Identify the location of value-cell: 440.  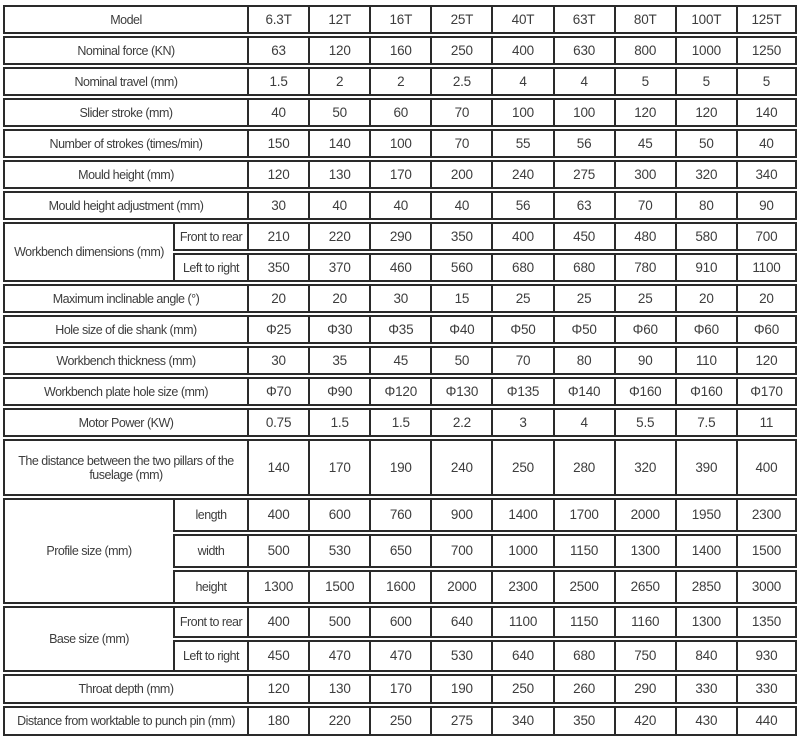
(766, 721).